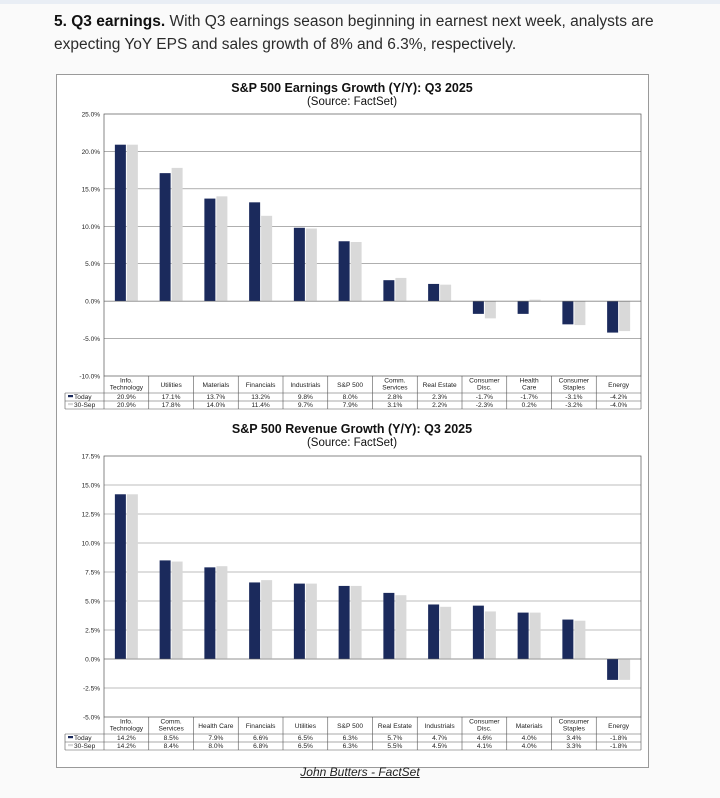 The image size is (720, 798). Describe the element at coordinates (127, 726) in the screenshot. I see `category-label: Info. Technology` at that location.